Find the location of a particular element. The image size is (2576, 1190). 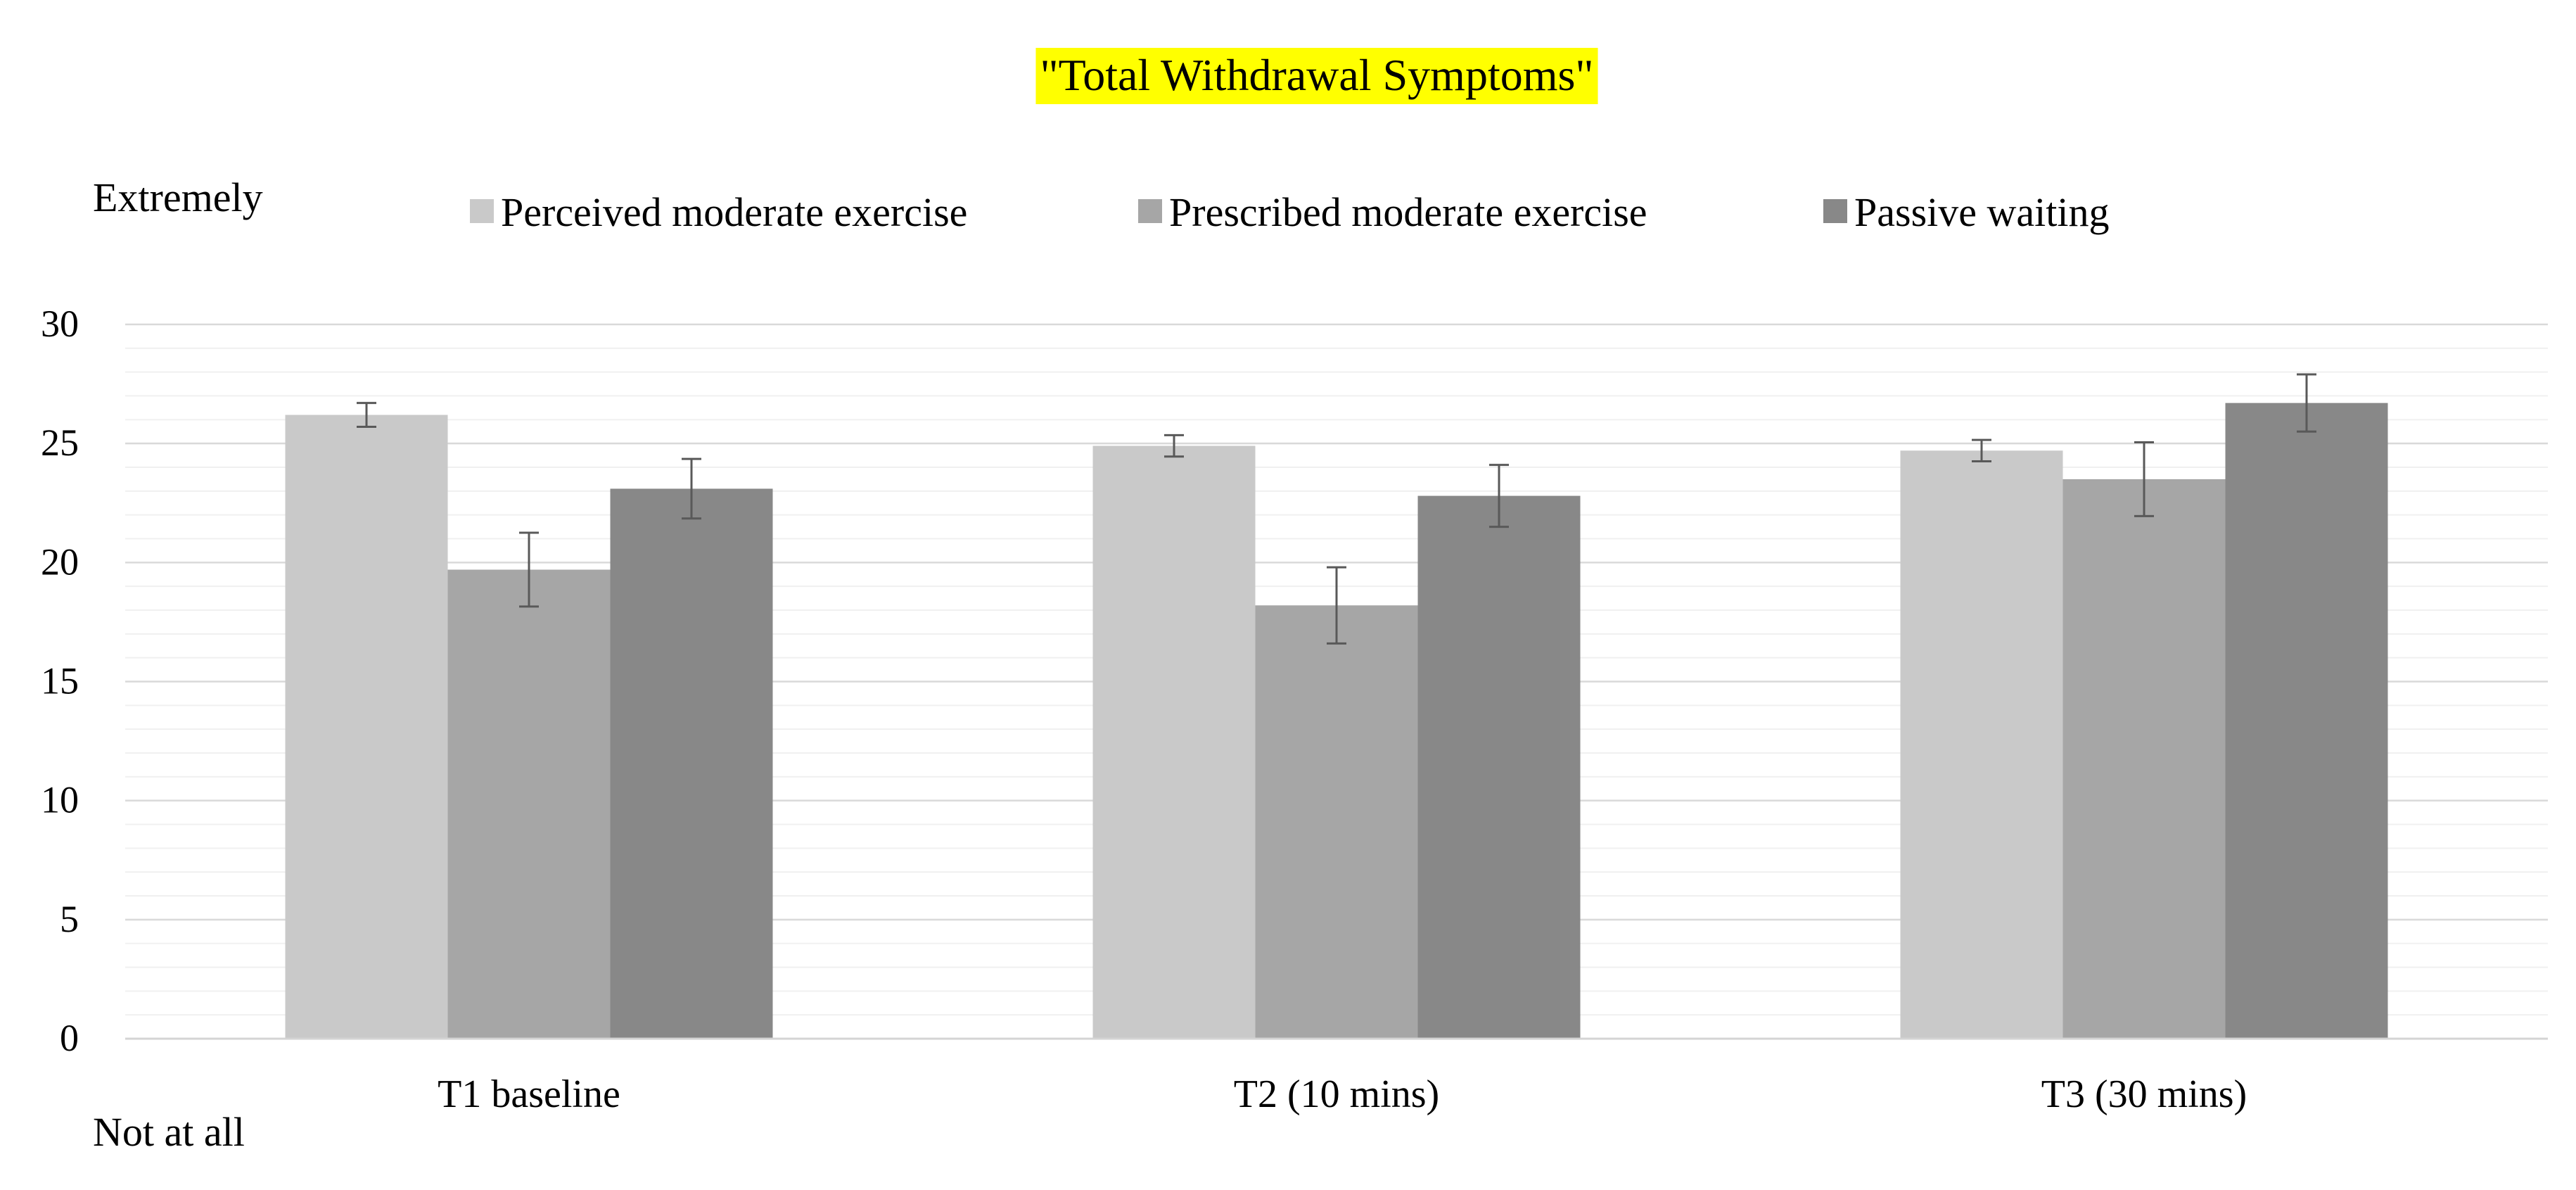

legend-item: Prescribed moderate exercise is located at coordinates (1392, 212).